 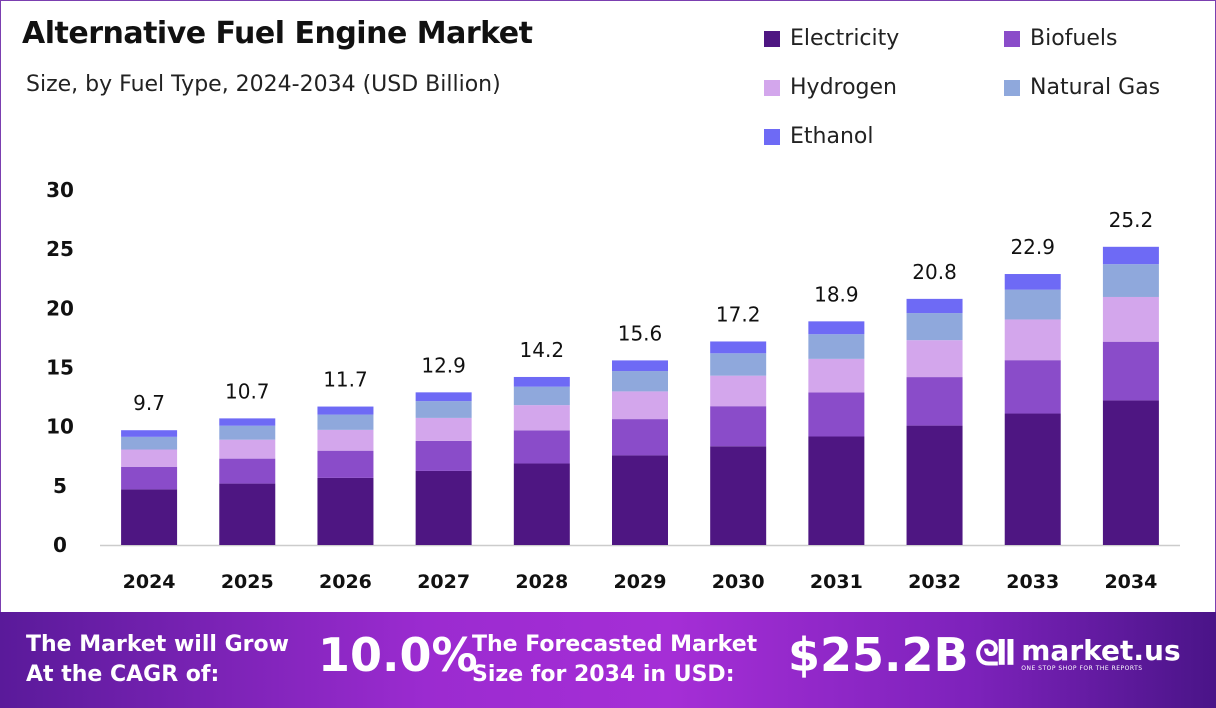 I want to click on legend-item: Biofuels, so click(x=1060, y=38).